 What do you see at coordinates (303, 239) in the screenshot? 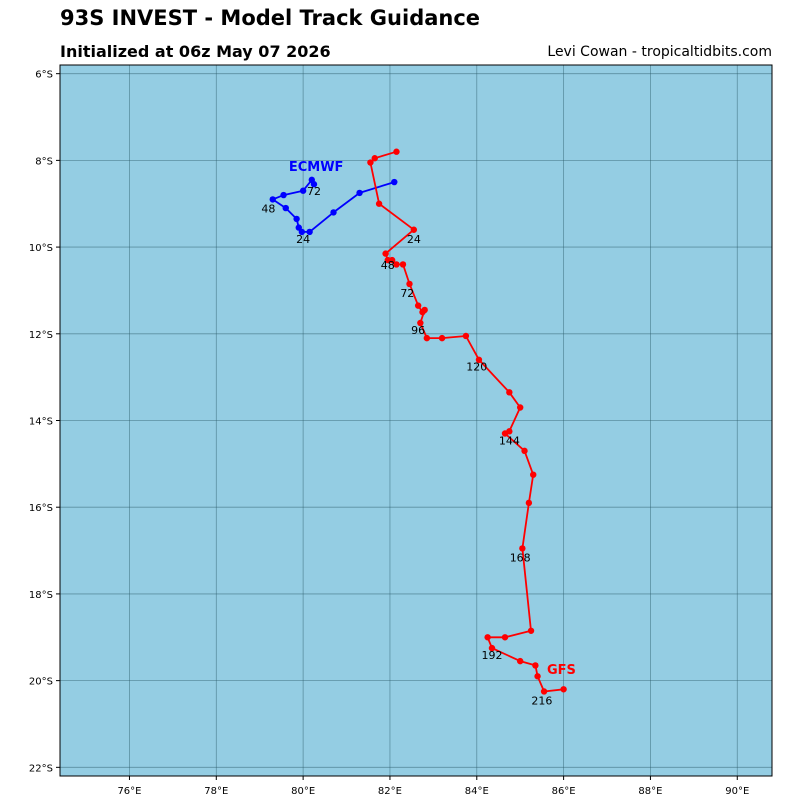
I see `ecmwf-forecast-hour-label: 24` at bounding box center [303, 239].